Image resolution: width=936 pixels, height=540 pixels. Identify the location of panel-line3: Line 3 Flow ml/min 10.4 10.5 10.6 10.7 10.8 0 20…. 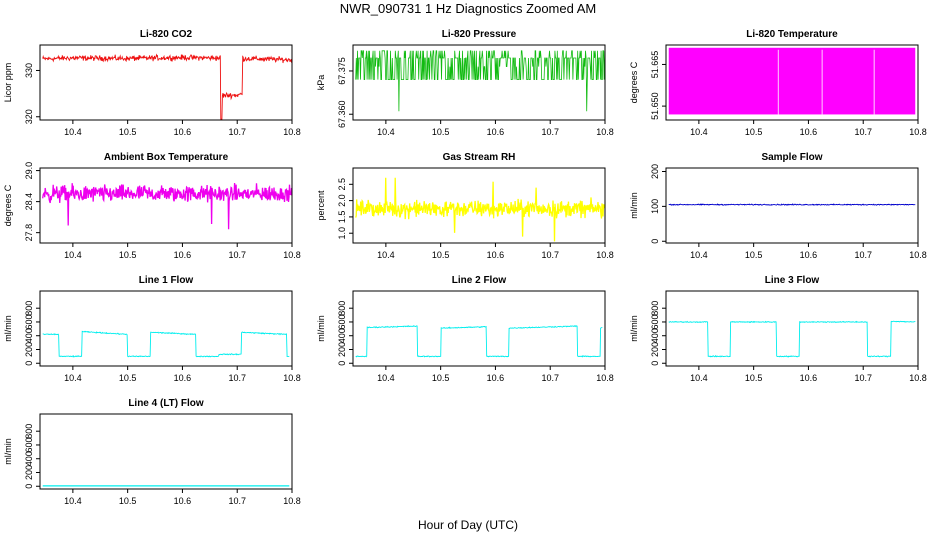
(778, 329).